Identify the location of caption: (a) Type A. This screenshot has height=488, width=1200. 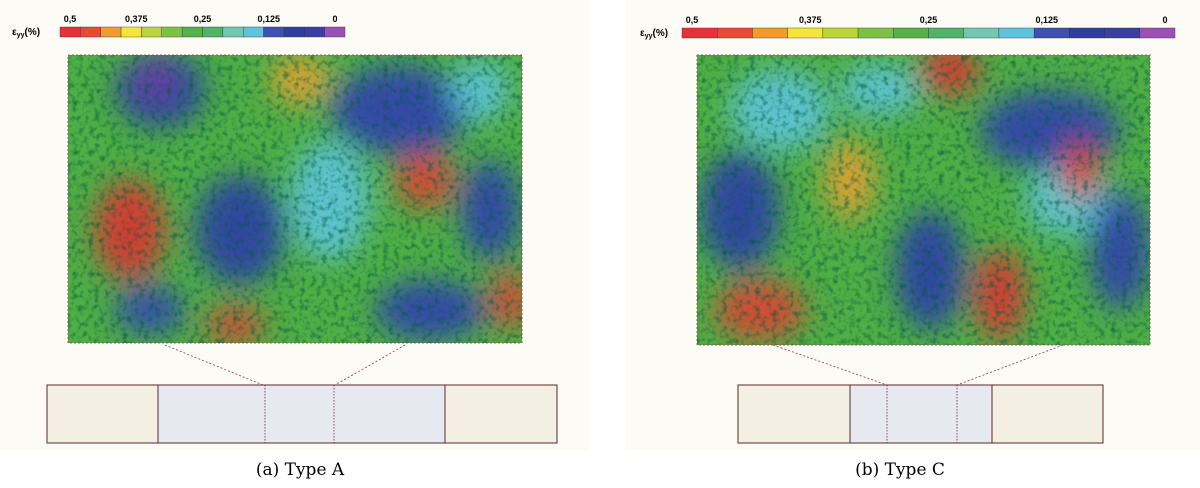
(300, 470).